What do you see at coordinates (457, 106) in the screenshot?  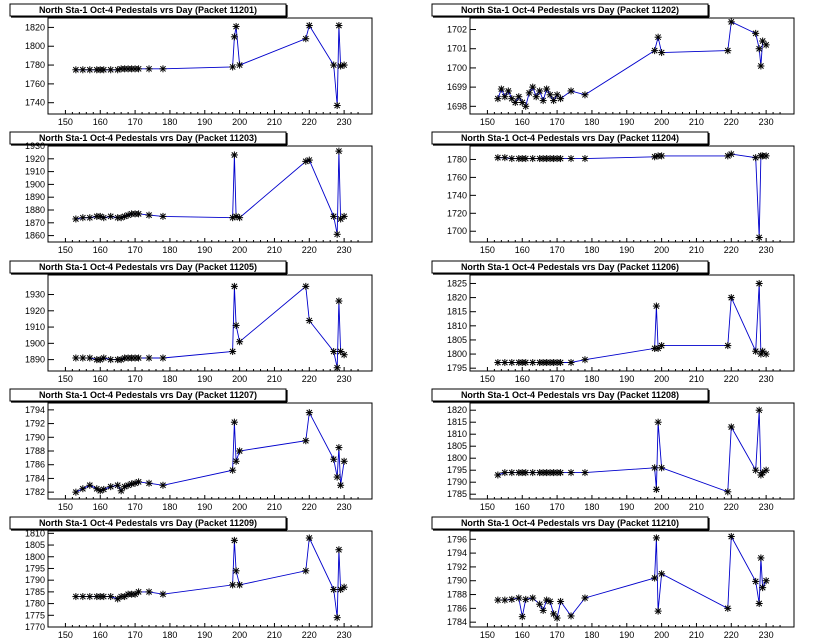 I see `y-tick-label: 1698` at bounding box center [457, 106].